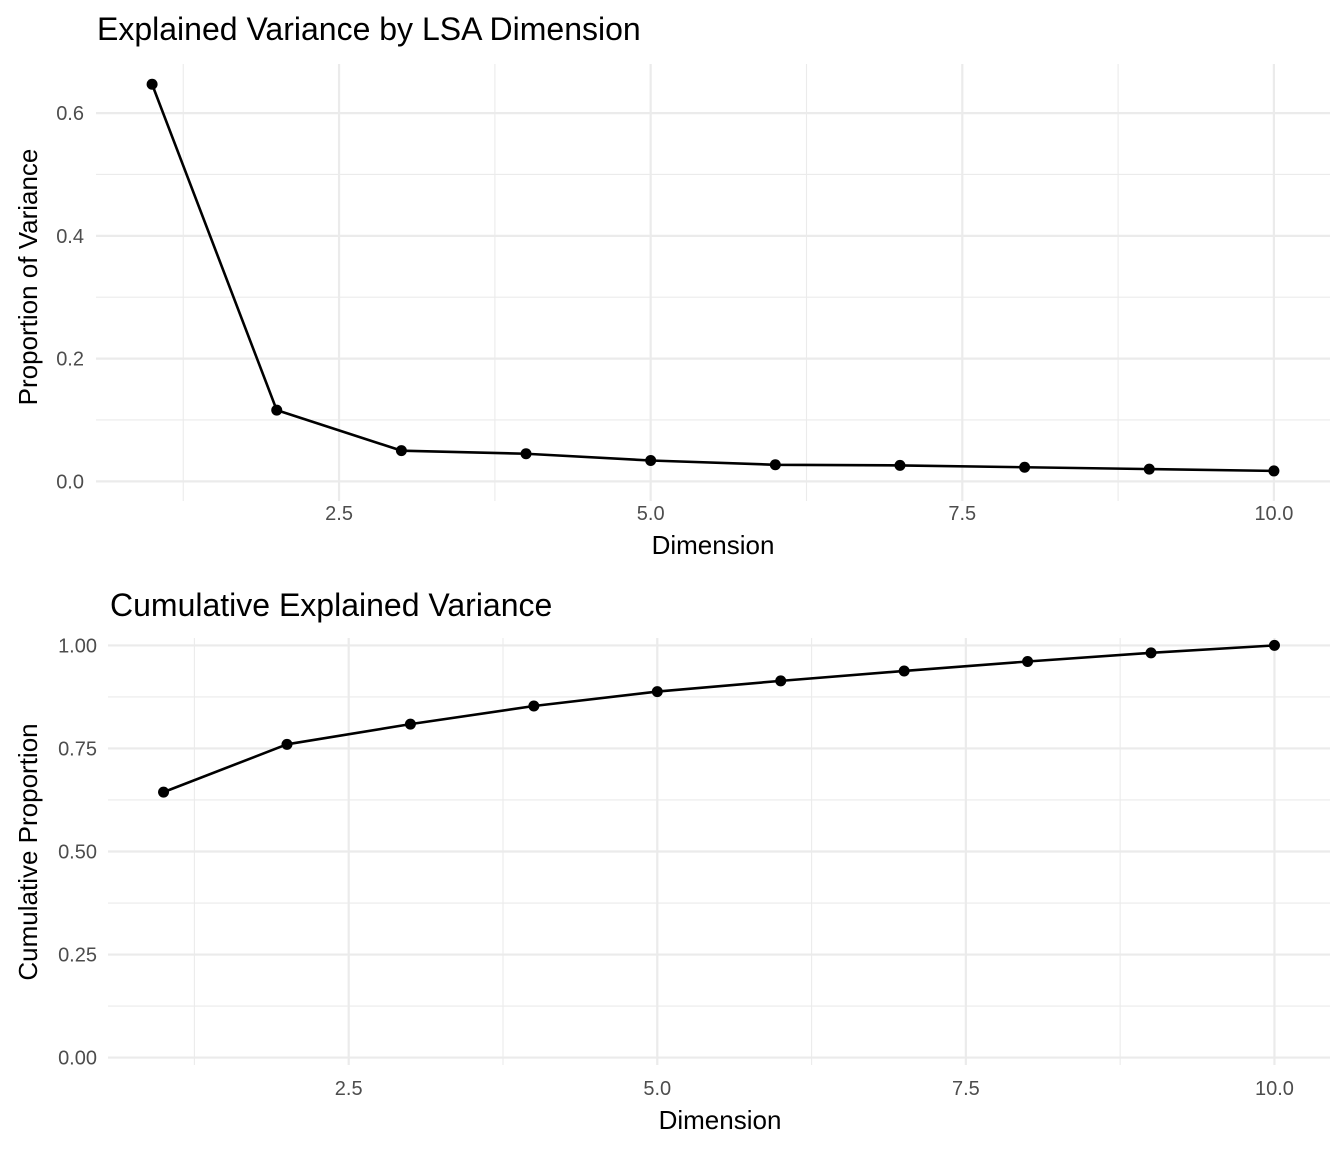 The width and height of the screenshot is (1344, 1152). I want to click on y-tick-labels: 0.00 0.25 0.50 0.75 1.00, so click(77, 852).